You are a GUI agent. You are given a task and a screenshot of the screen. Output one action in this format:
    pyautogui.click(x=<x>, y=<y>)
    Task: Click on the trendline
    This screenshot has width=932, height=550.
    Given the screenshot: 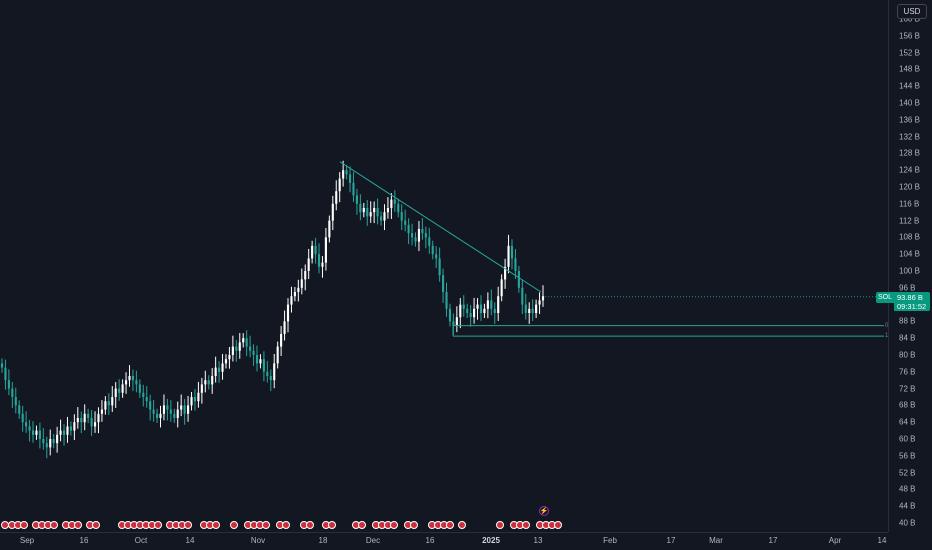 What is the action you would take?
    pyautogui.click(x=440, y=227)
    